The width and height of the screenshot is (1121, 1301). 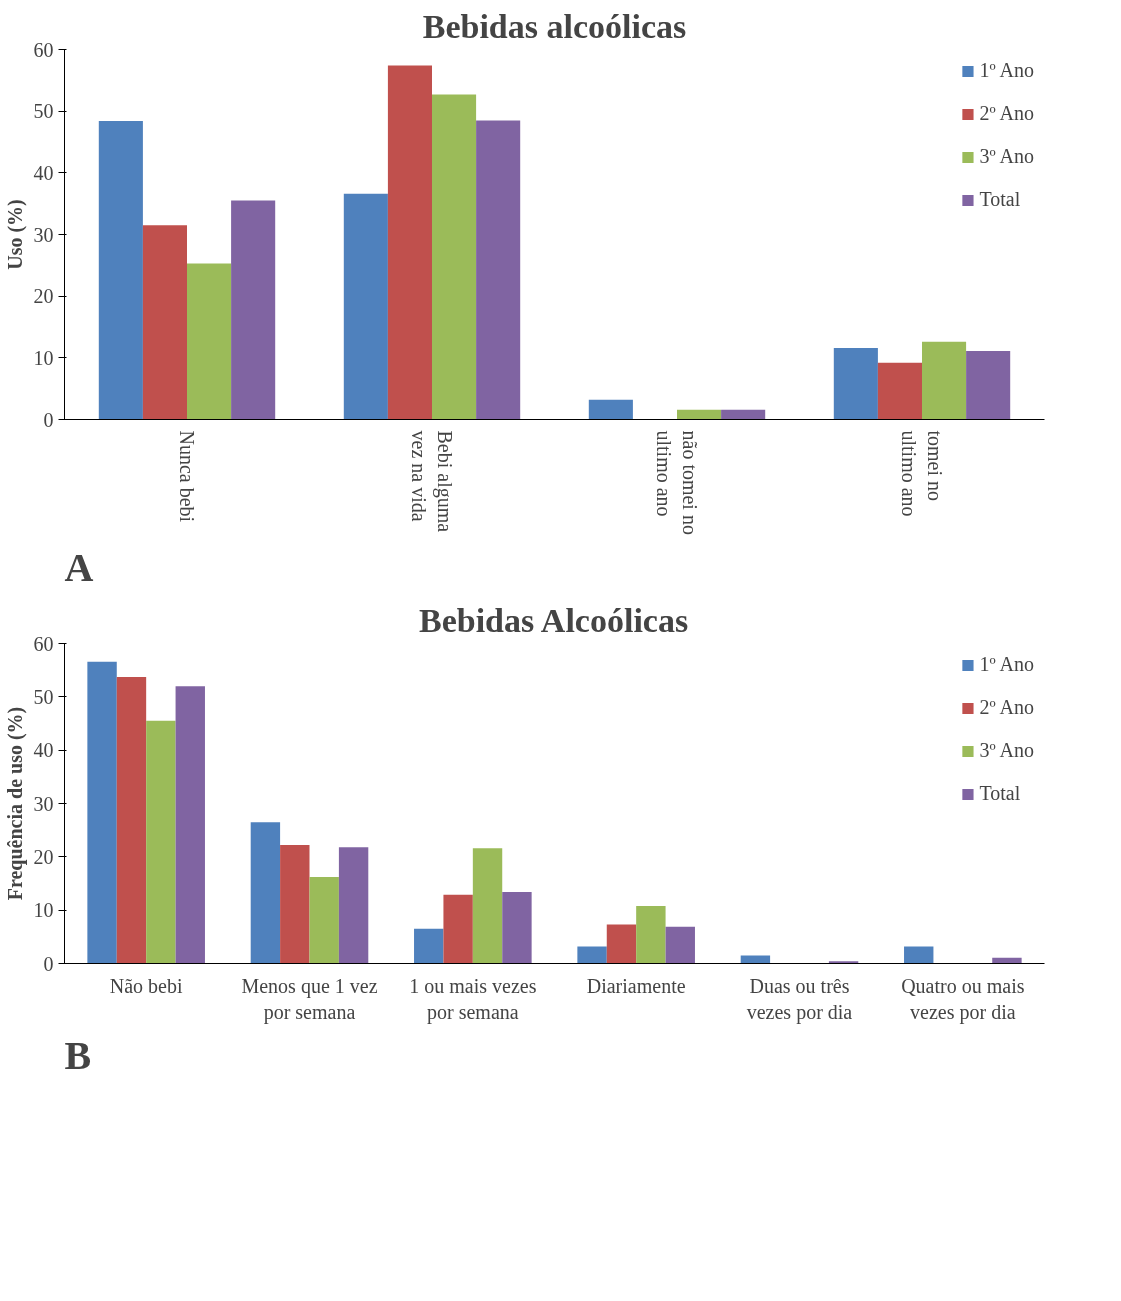 I want to click on x-tick-label: Bebi alguma vez na vida, so click(x=432, y=481).